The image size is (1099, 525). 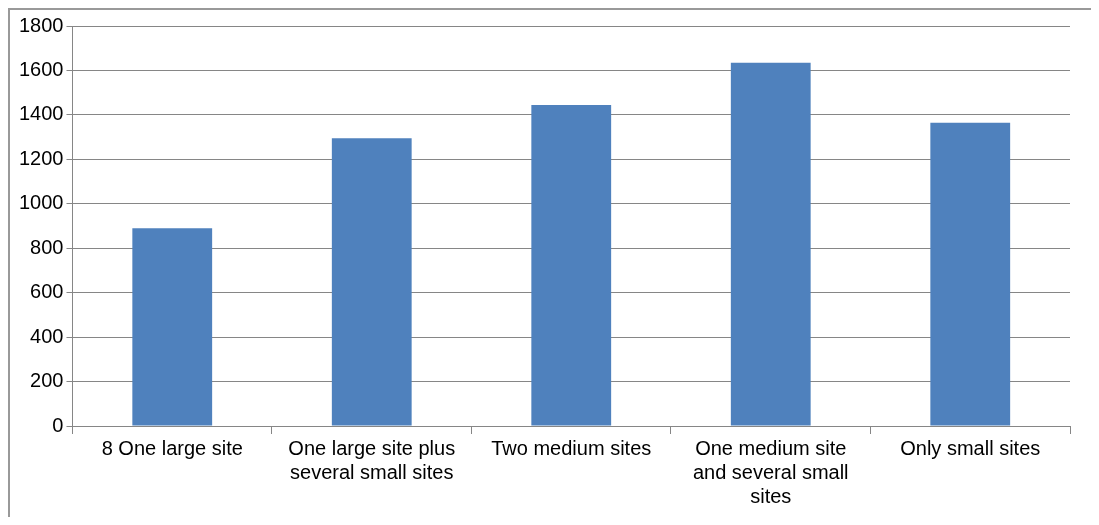 I want to click on x-tick-label: One large site plus several small sites, so click(x=372, y=459).